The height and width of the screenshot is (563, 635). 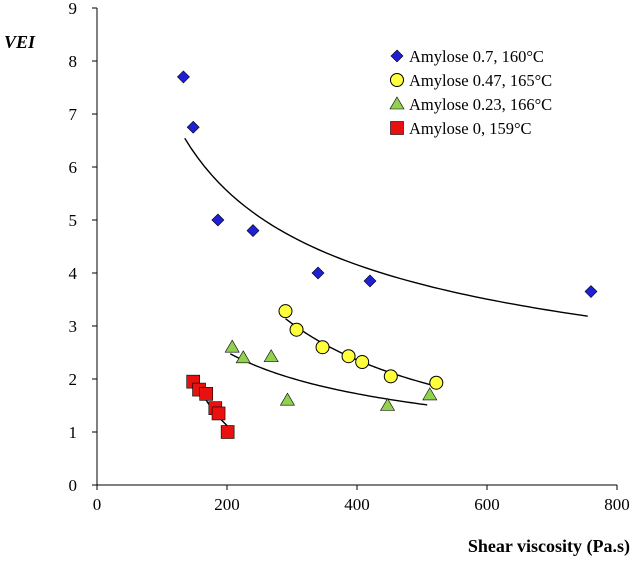 I want to click on y-tick-label: 8, so click(x=73, y=61).